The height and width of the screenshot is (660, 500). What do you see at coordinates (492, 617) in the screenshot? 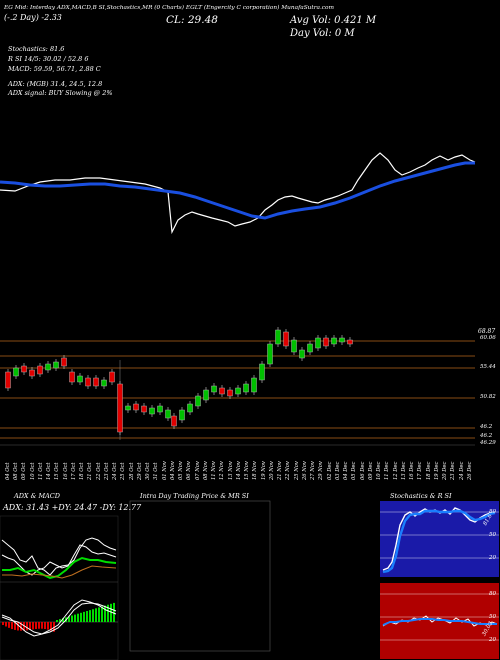
I see `rsi-level-50: 50` at bounding box center [492, 617].